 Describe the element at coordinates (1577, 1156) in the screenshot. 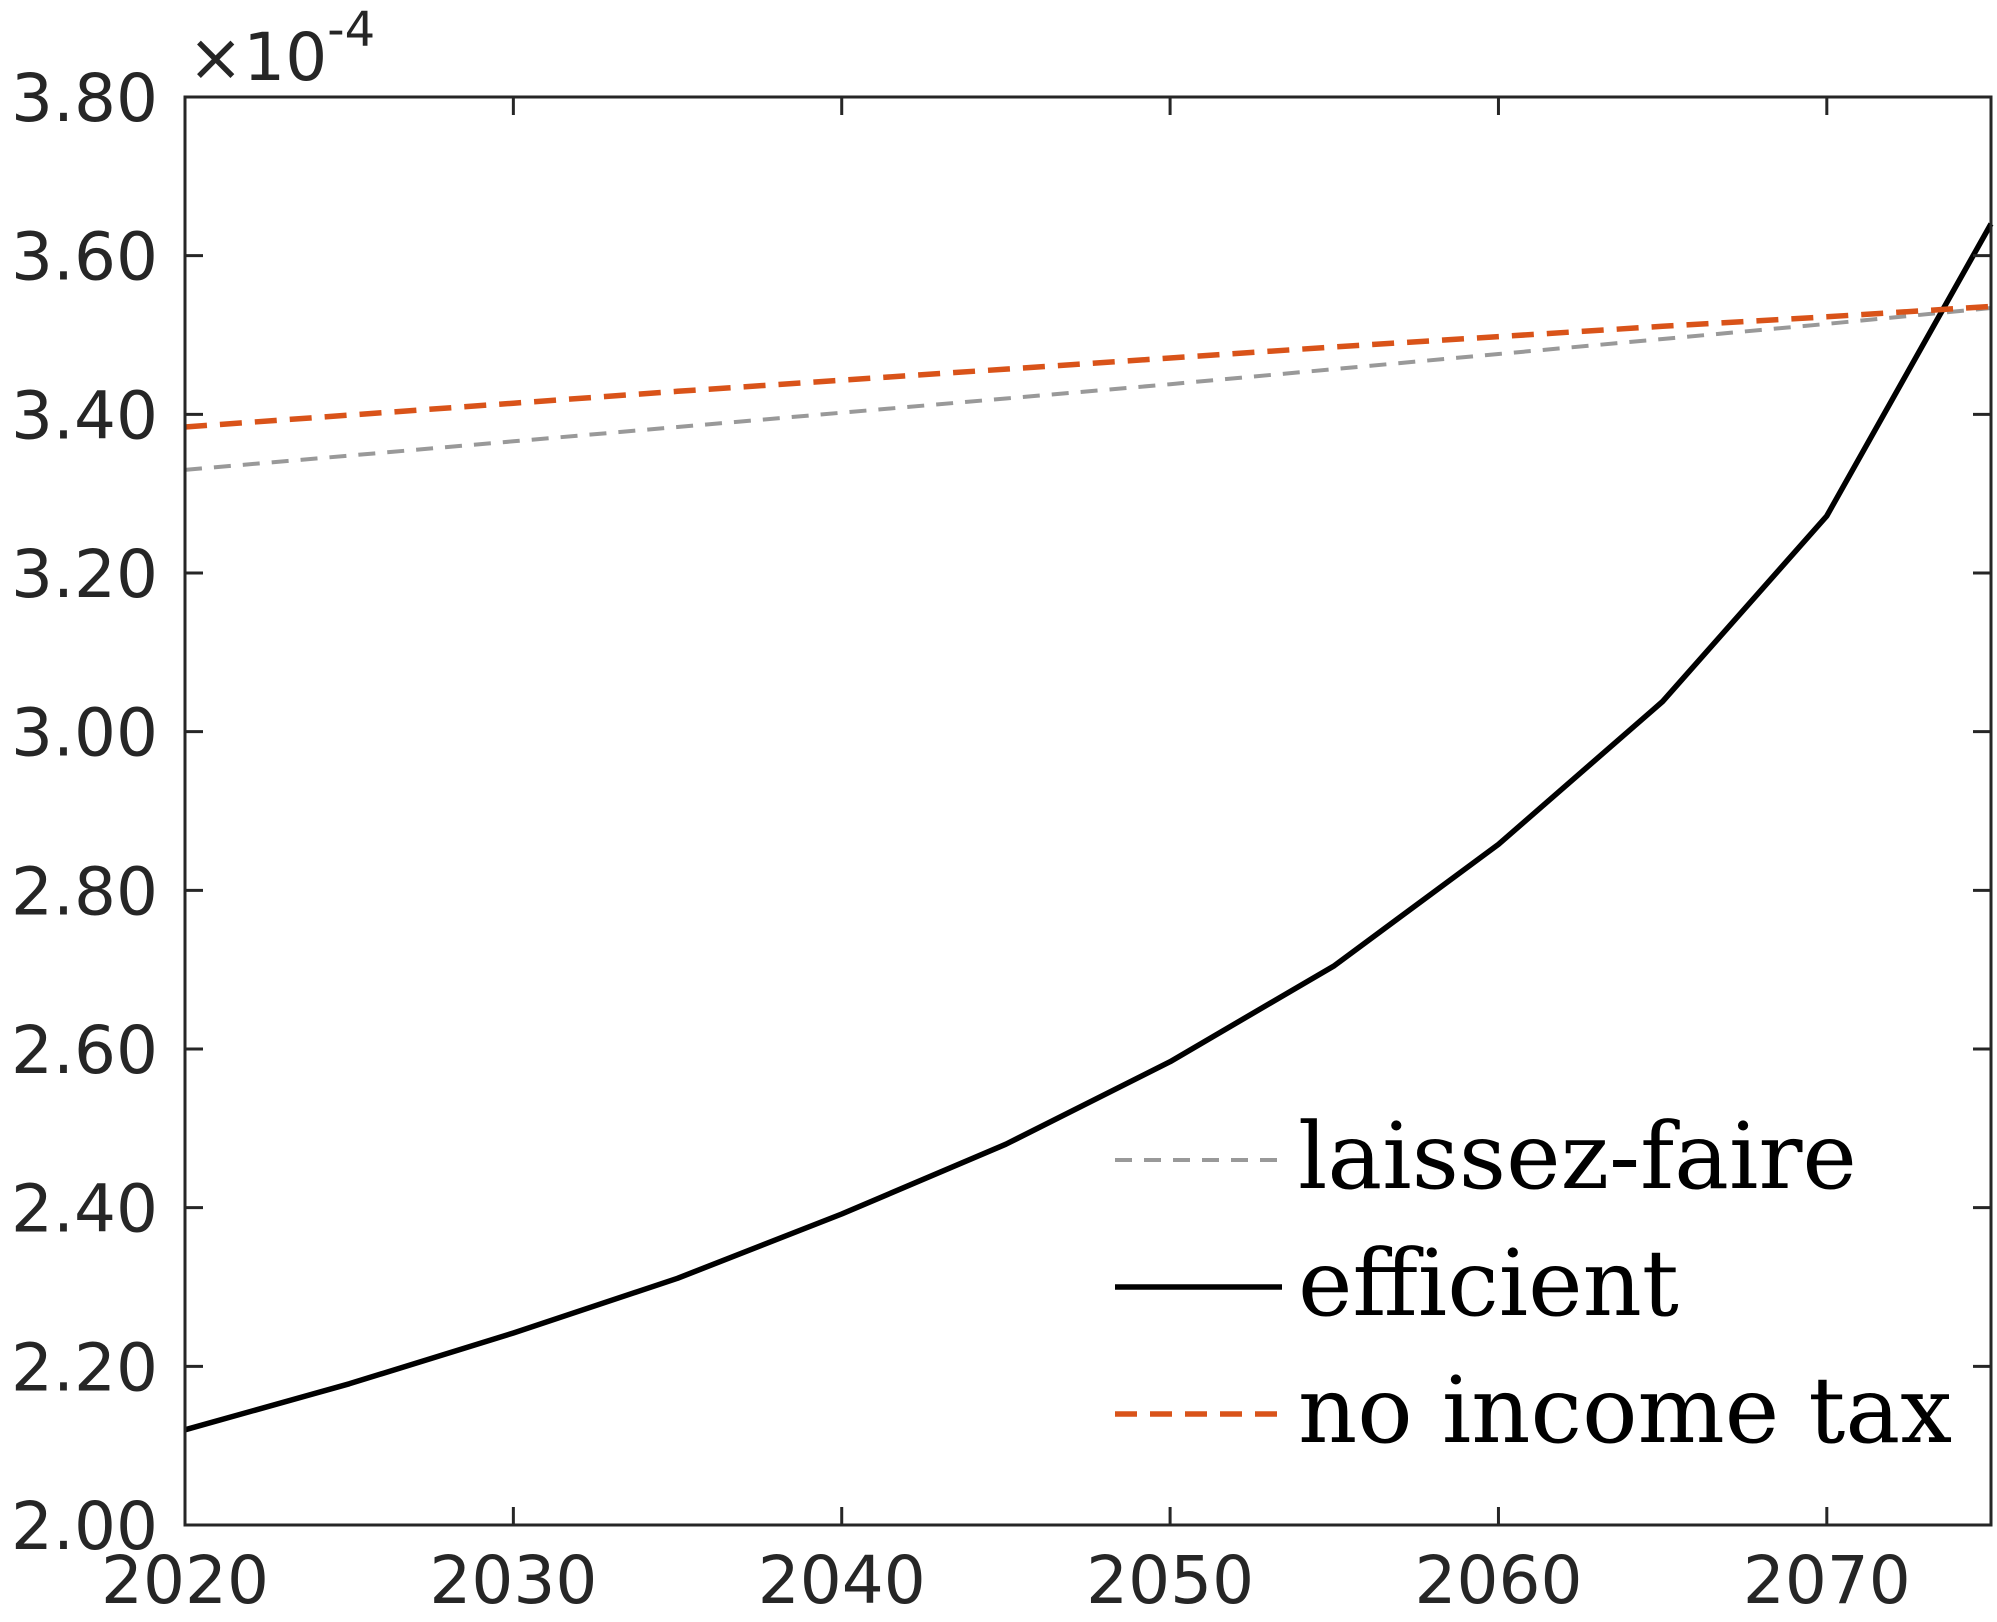

I see `legend-label-1: laissez-faire` at that location.